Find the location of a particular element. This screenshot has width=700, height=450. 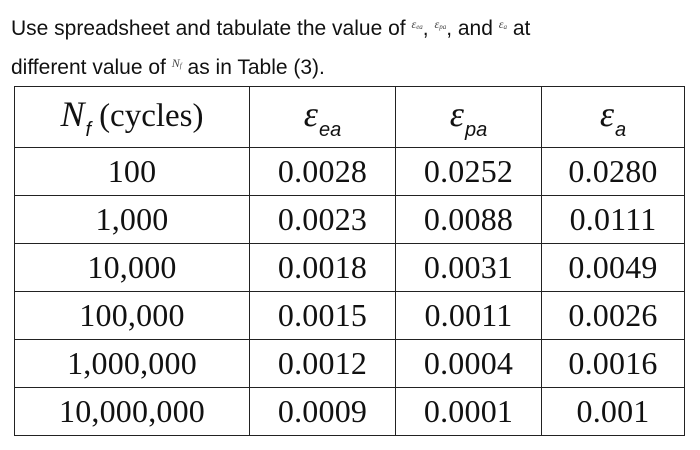

table-row: 1,000,000 0.0012 0.0004 0.0016 is located at coordinates (349, 363).